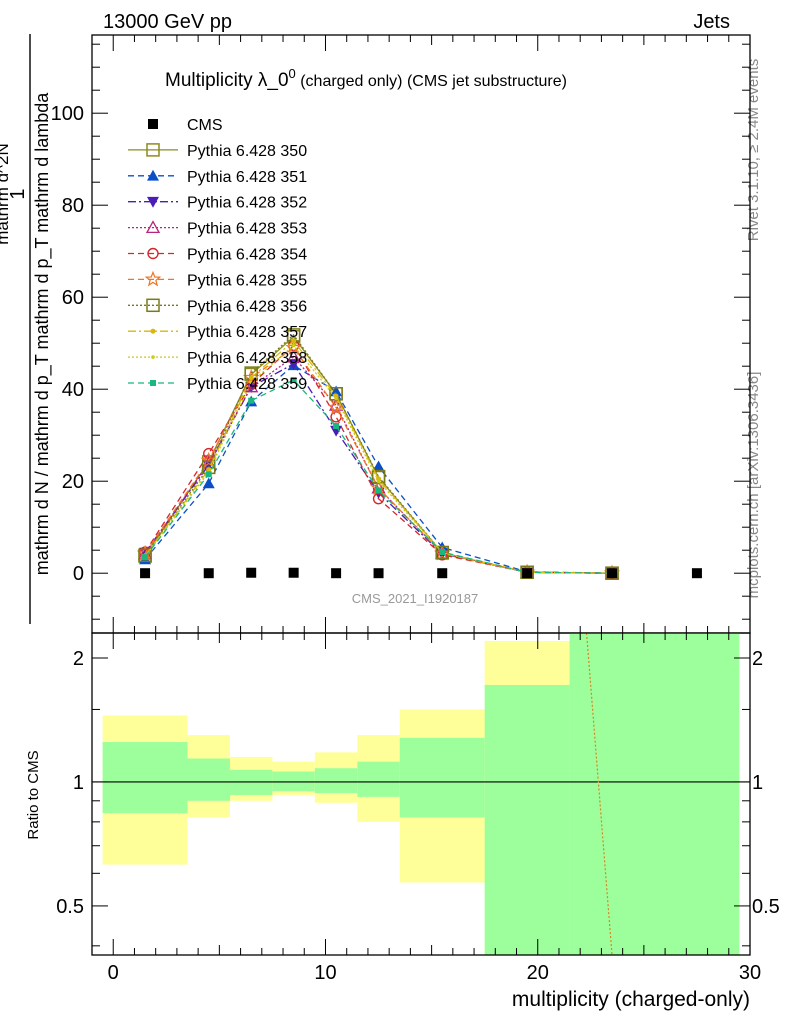 The height and width of the screenshot is (1024, 786). I want to click on legend-marker-cms, so click(153, 124).